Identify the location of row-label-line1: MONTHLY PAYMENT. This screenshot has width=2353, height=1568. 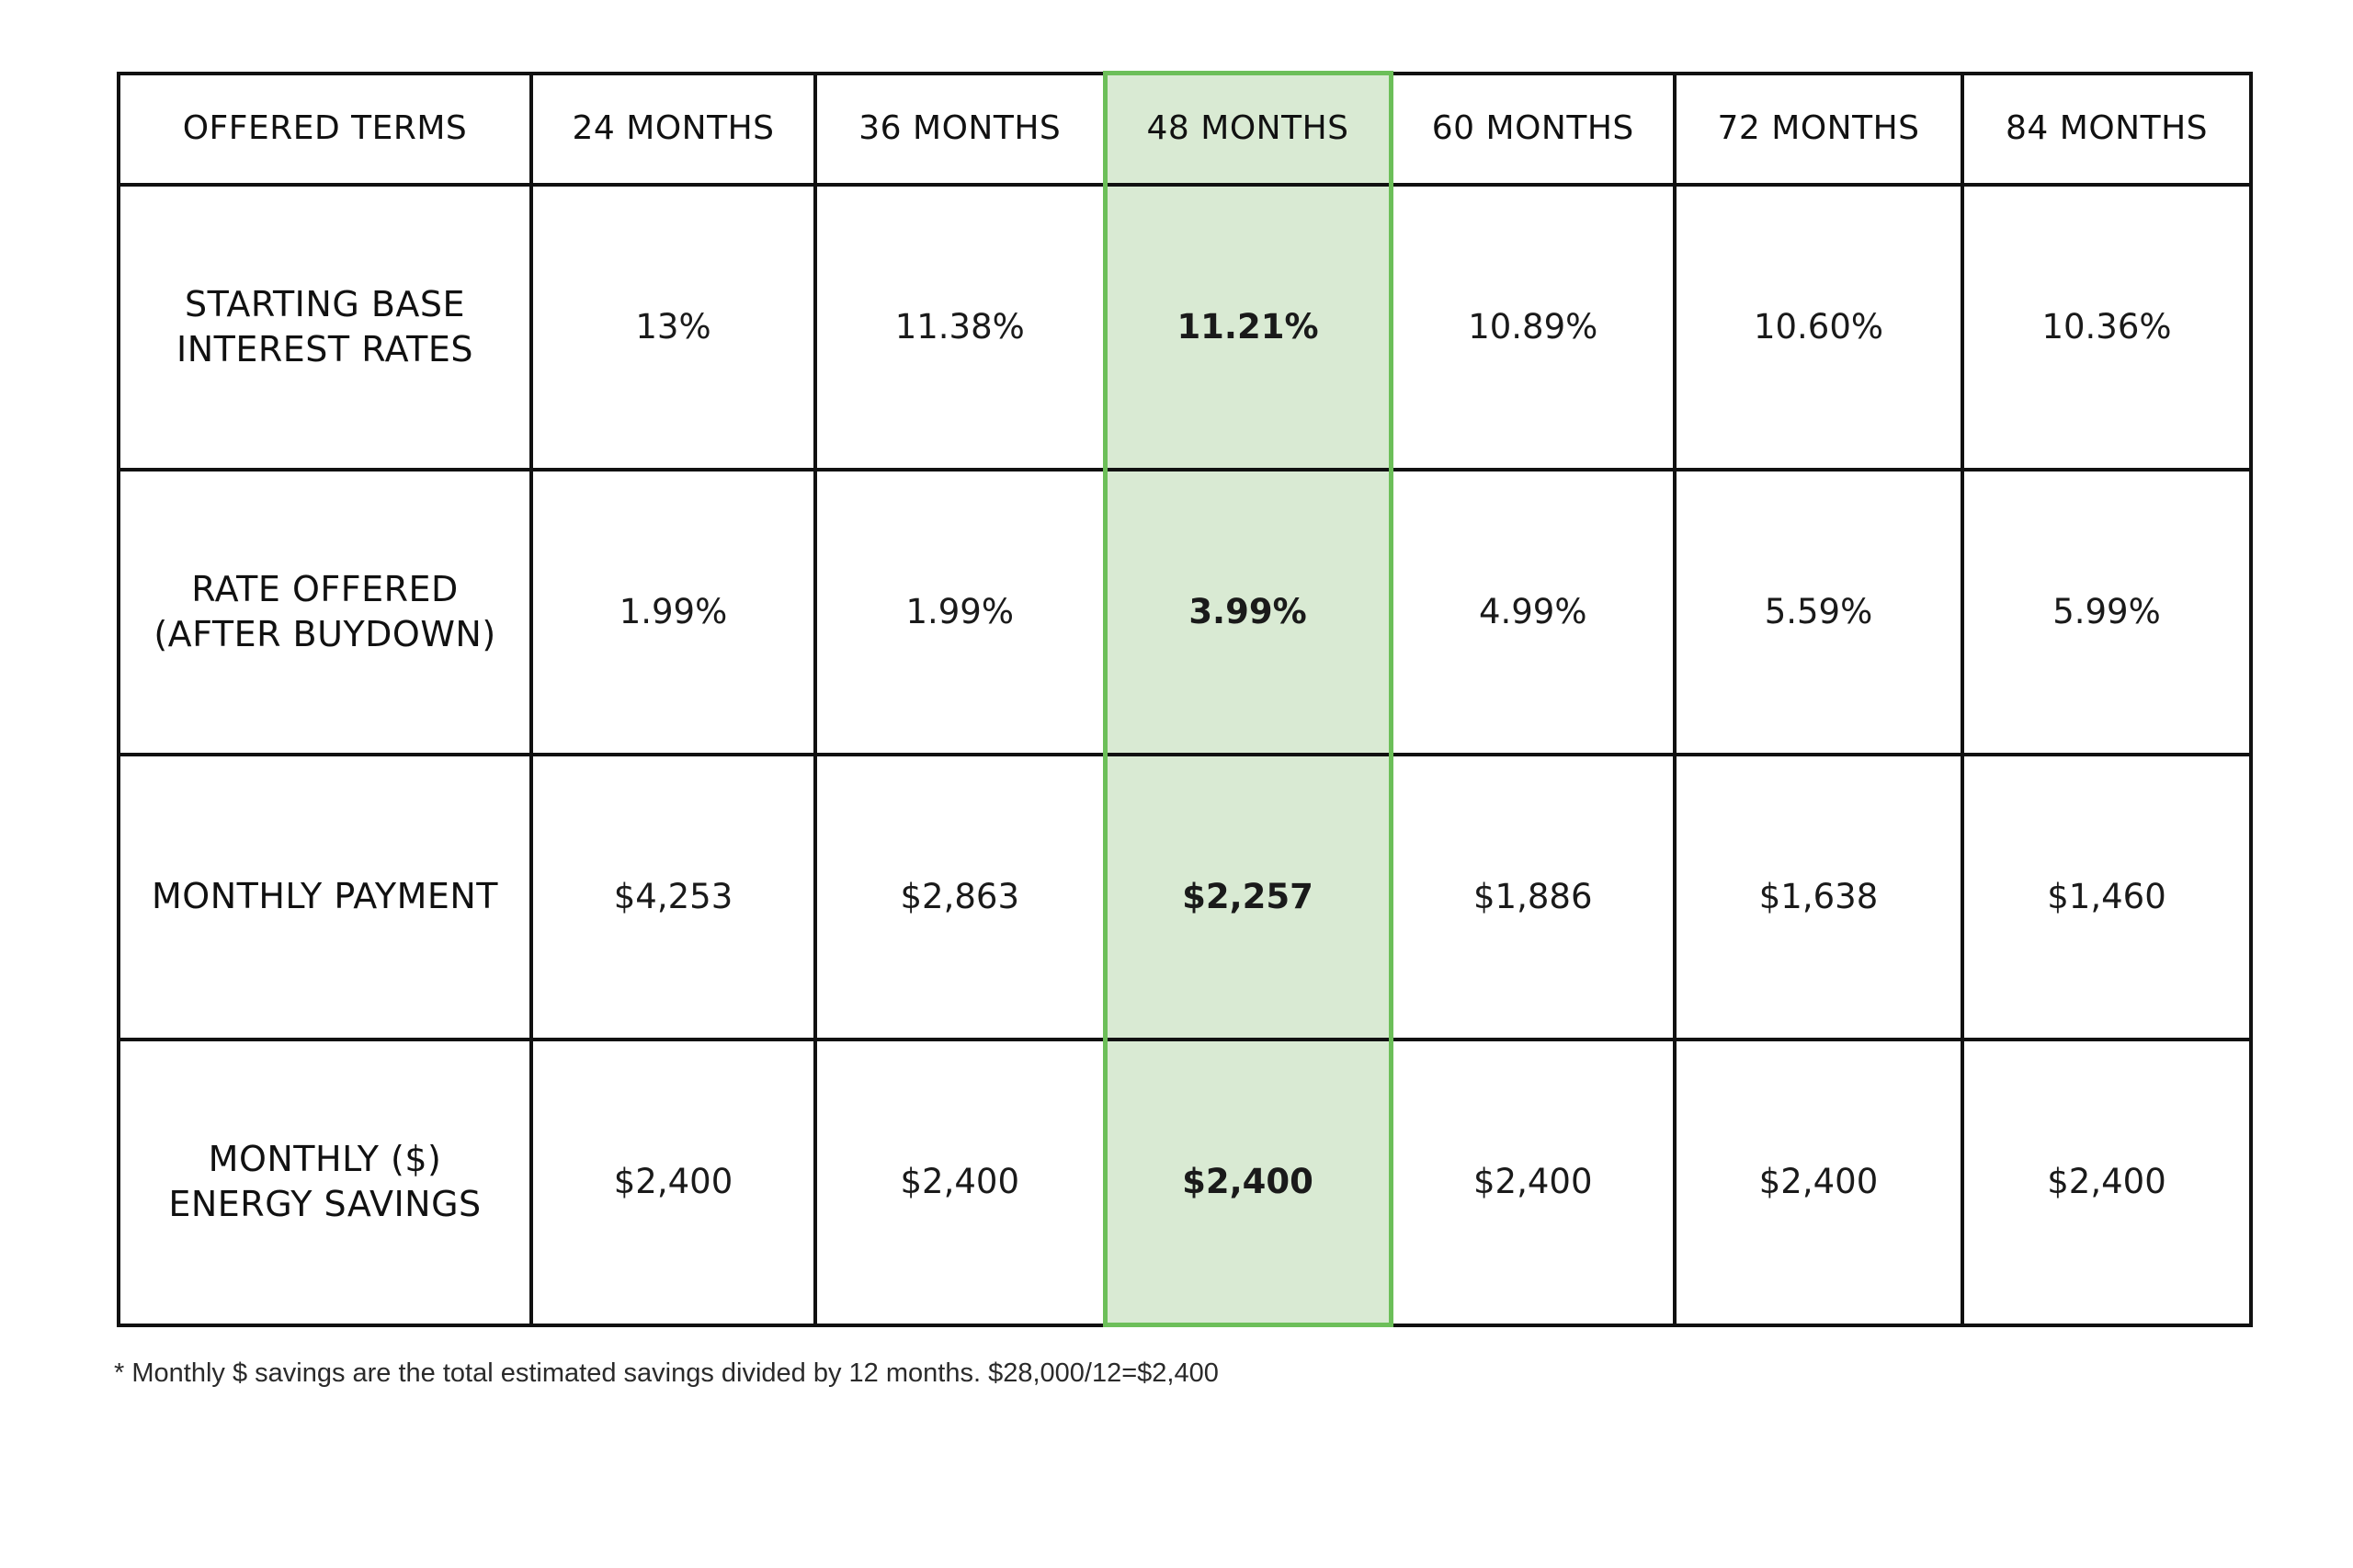
(325, 896).